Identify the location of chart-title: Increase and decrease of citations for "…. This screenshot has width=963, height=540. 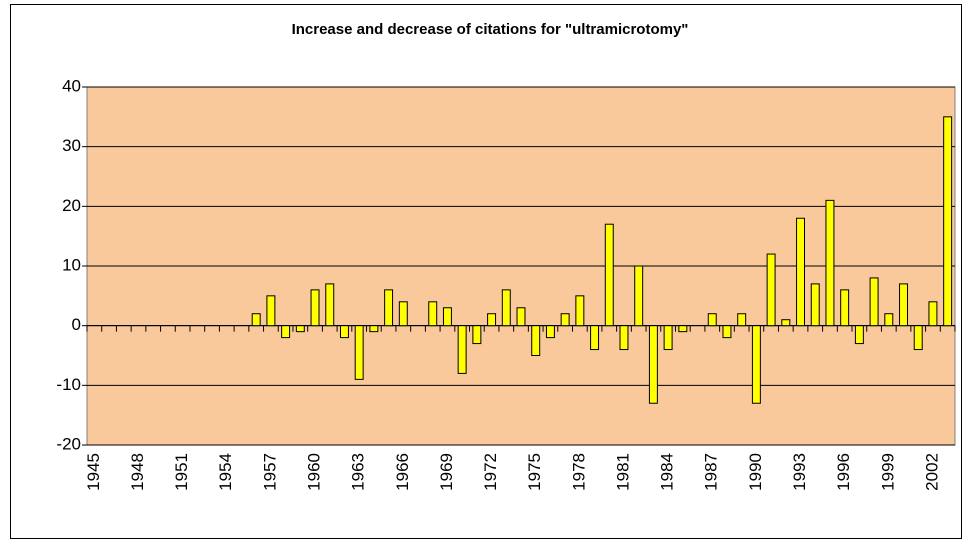
(490, 29).